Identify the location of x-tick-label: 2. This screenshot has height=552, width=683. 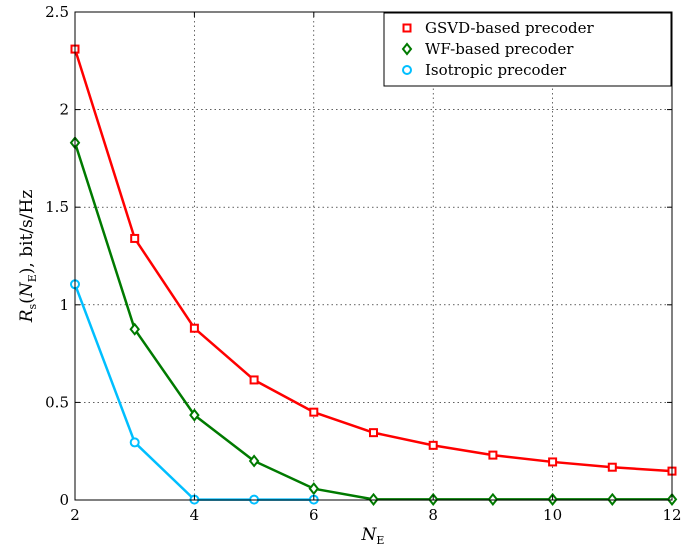
(75, 515).